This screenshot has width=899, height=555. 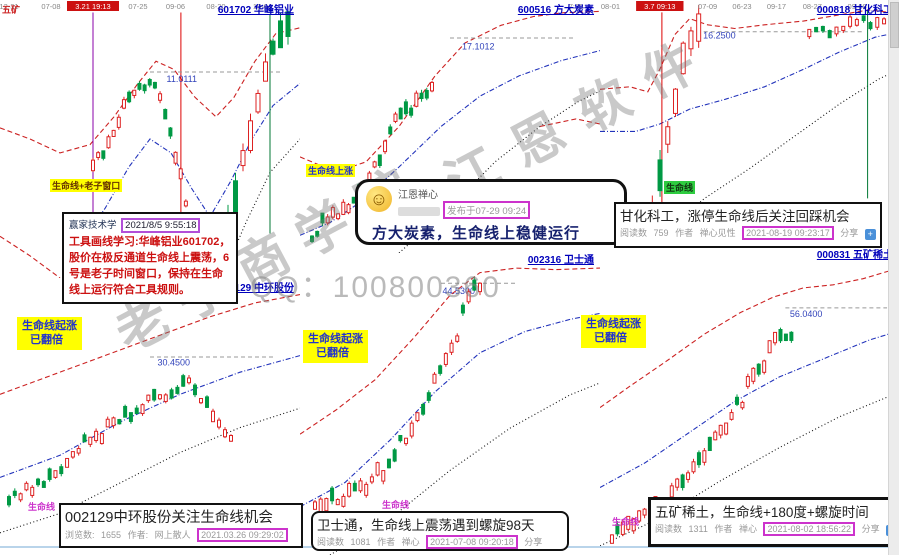 I want to click on svg-text: 7:30, so click(x=576, y=6).